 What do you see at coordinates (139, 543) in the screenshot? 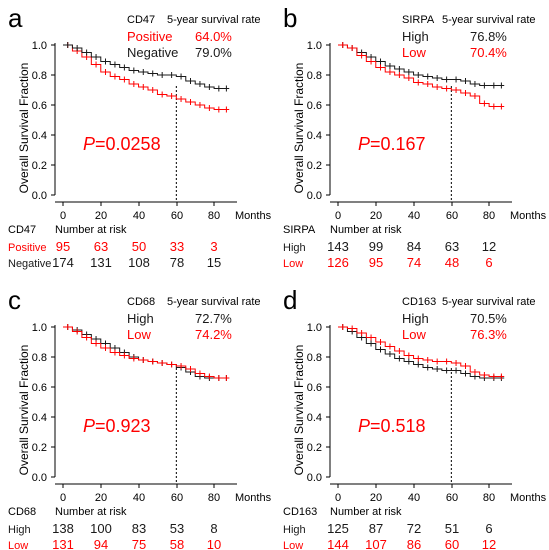
I see `risk-count: 75` at bounding box center [139, 543].